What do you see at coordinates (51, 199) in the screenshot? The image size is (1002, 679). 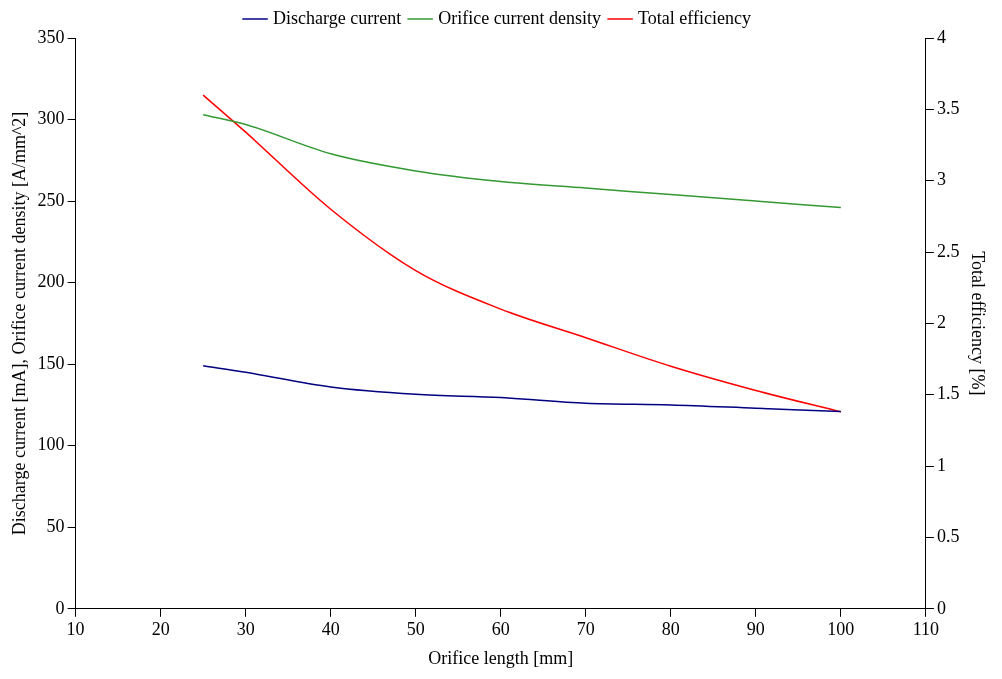 I see `y-tick-label: 250` at bounding box center [51, 199].